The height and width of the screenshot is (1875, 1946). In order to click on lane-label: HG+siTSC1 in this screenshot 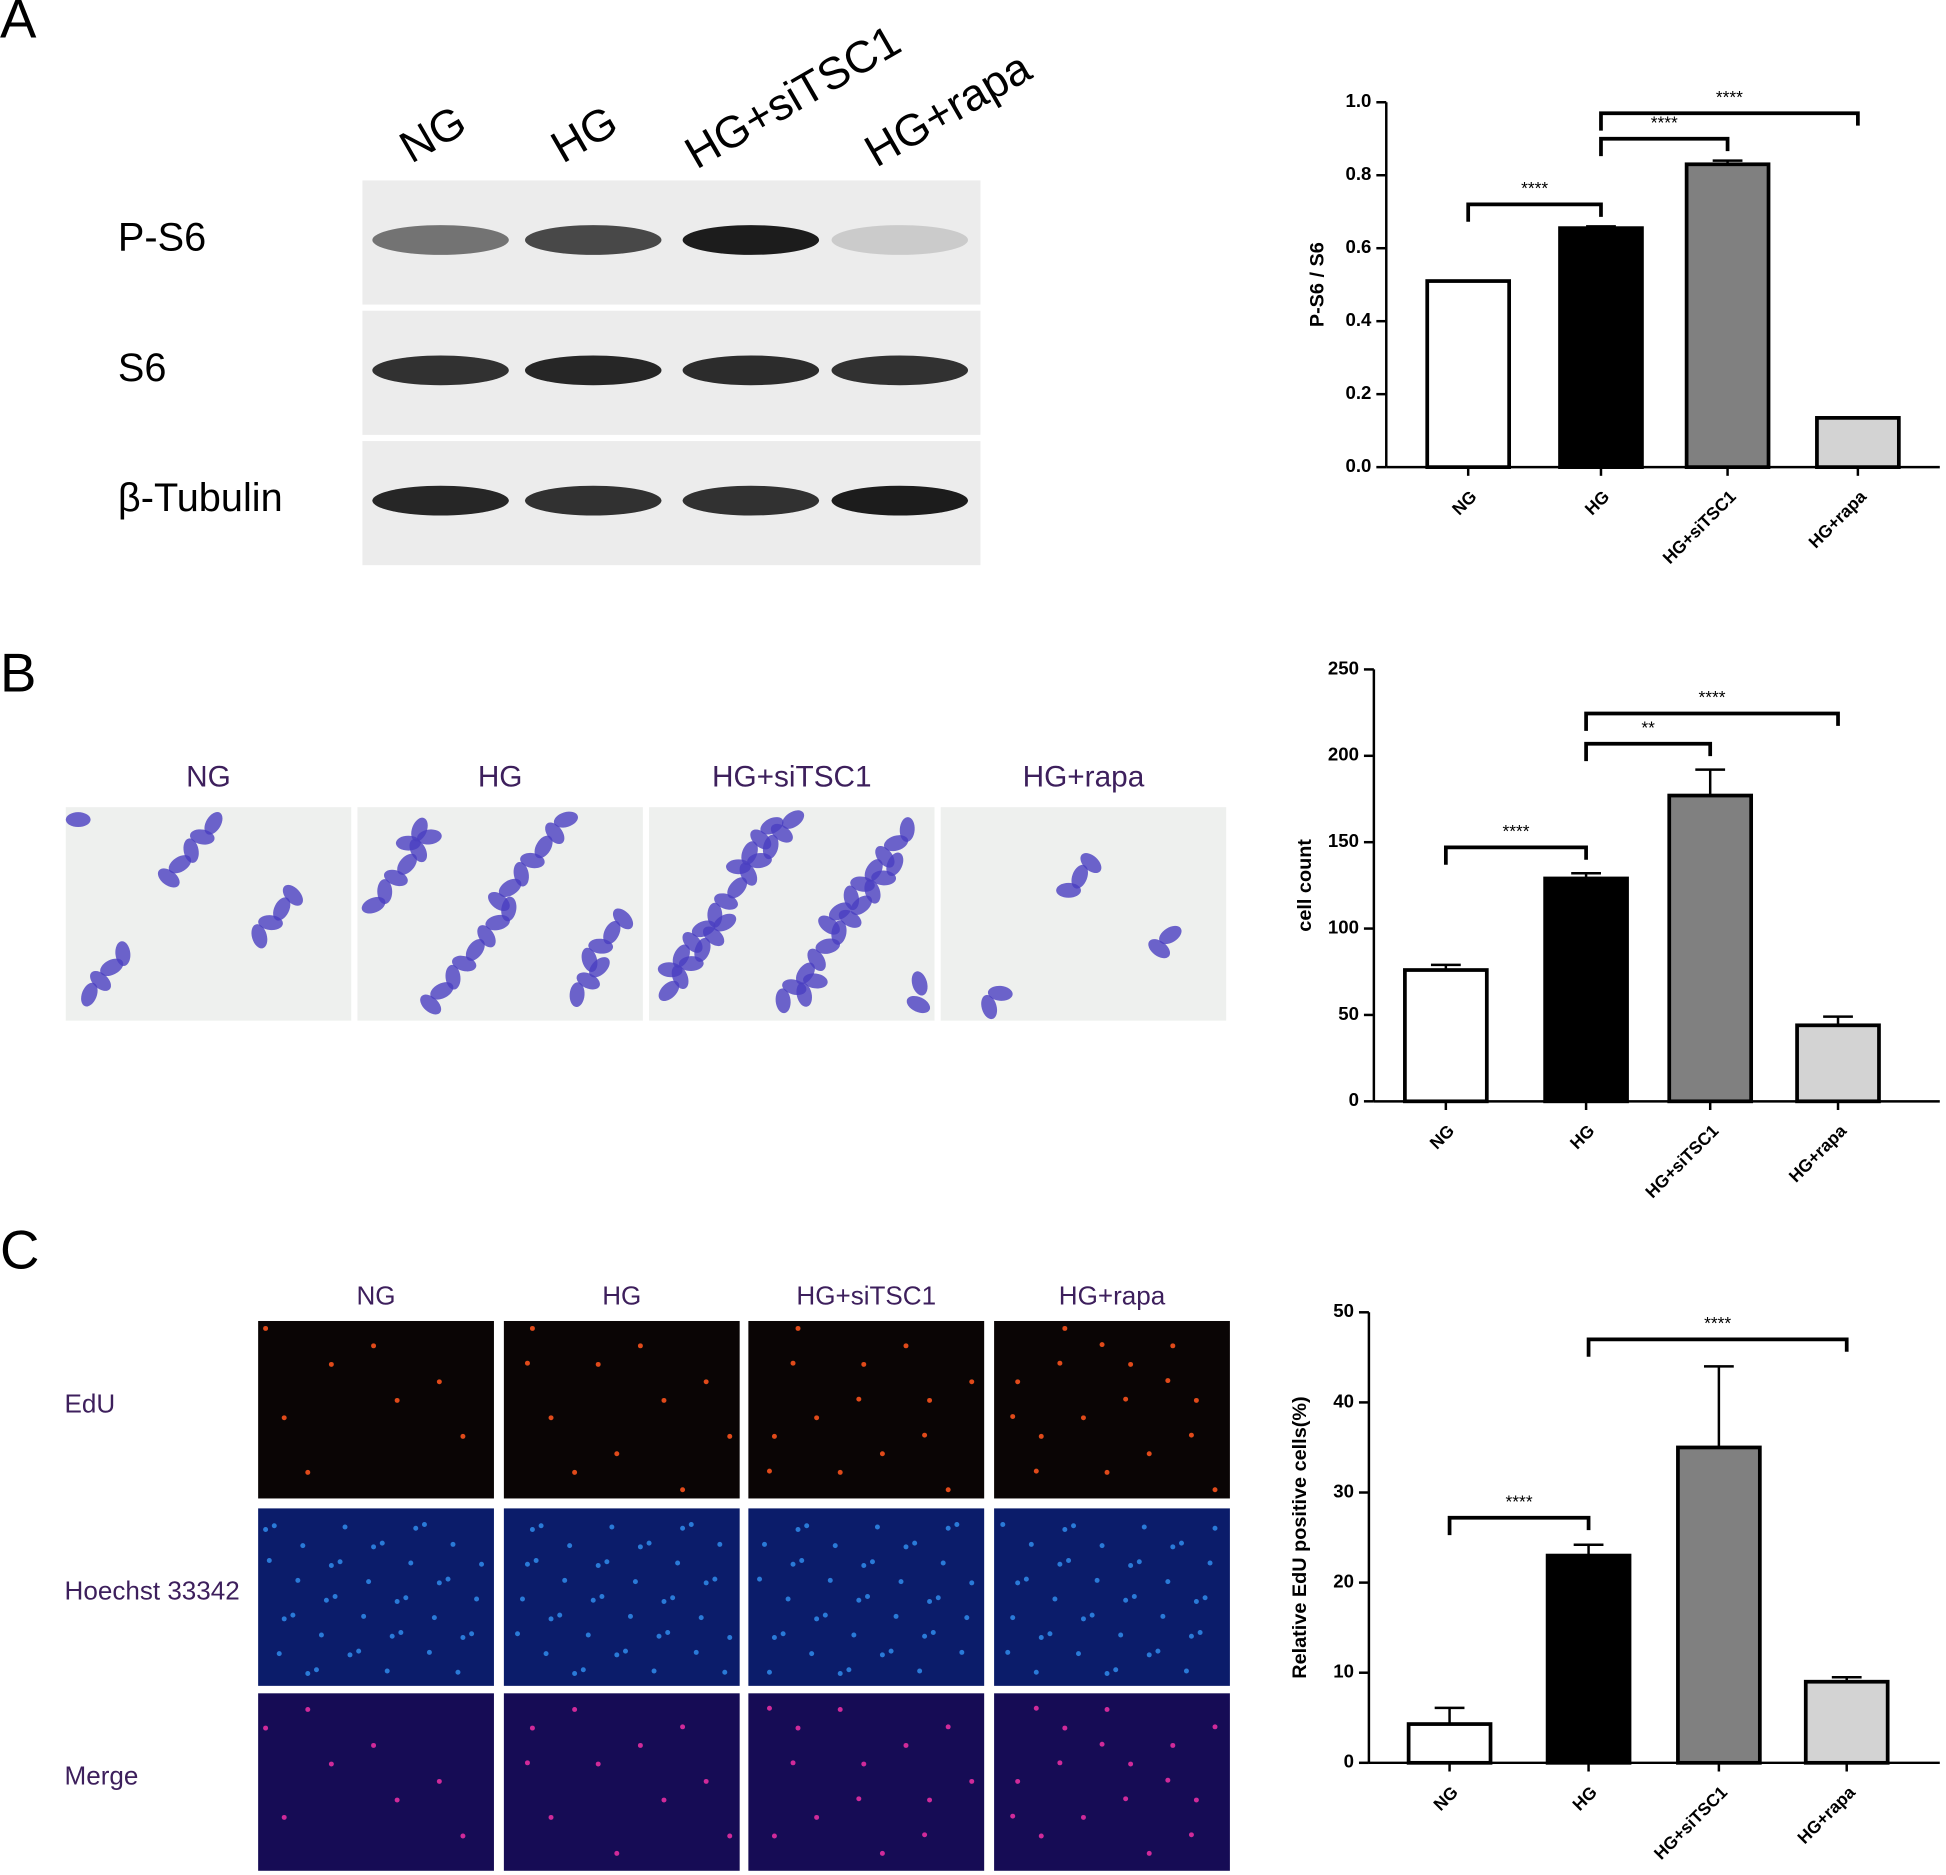, I will do `click(866, 1295)`.